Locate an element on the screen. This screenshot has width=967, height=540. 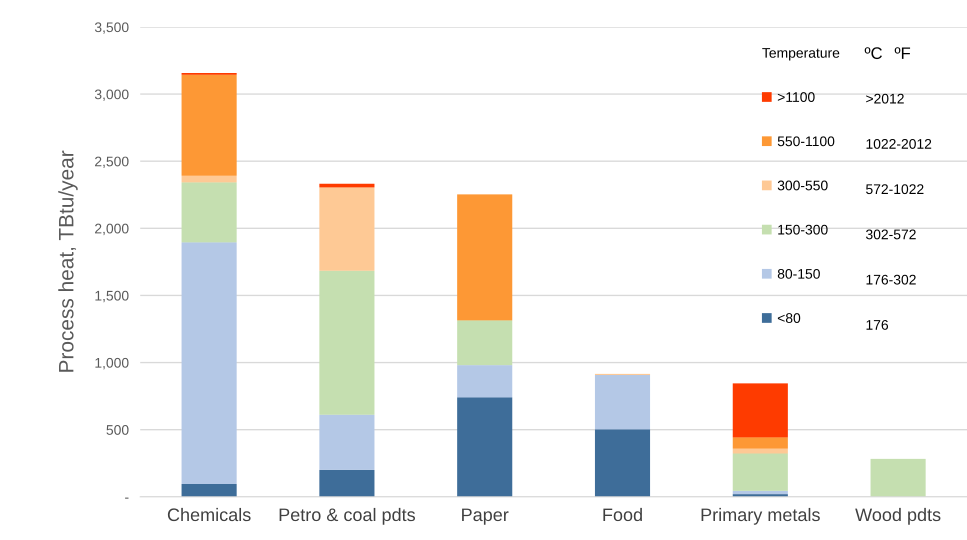
annotation: 176-302 is located at coordinates (891, 279).